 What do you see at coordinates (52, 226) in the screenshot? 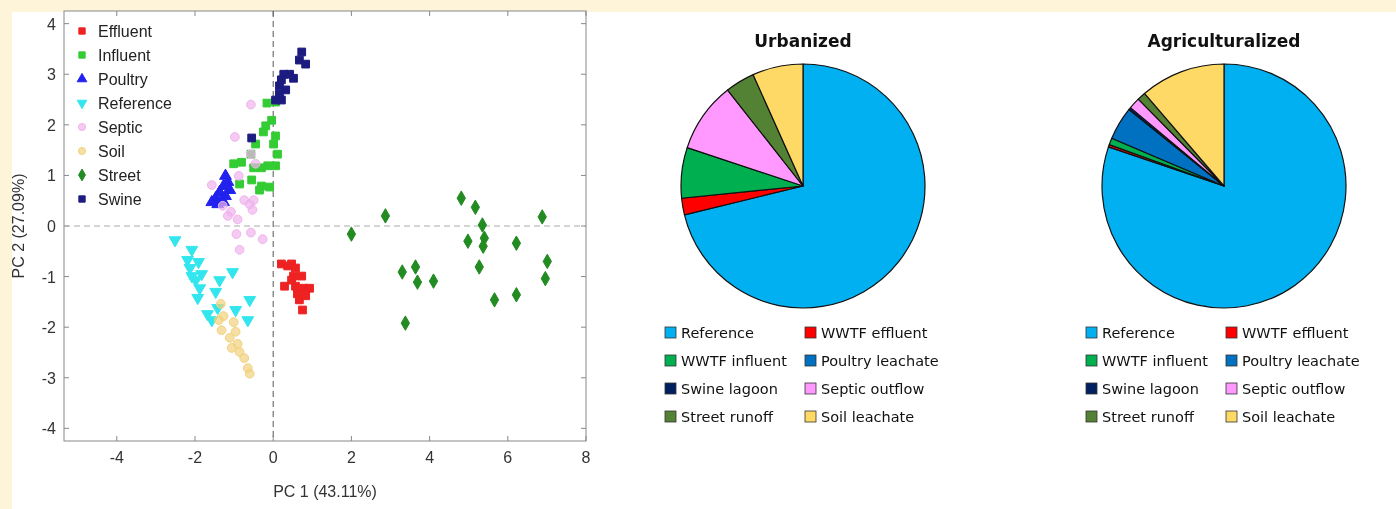
I see `y-tick-label: 0` at bounding box center [52, 226].